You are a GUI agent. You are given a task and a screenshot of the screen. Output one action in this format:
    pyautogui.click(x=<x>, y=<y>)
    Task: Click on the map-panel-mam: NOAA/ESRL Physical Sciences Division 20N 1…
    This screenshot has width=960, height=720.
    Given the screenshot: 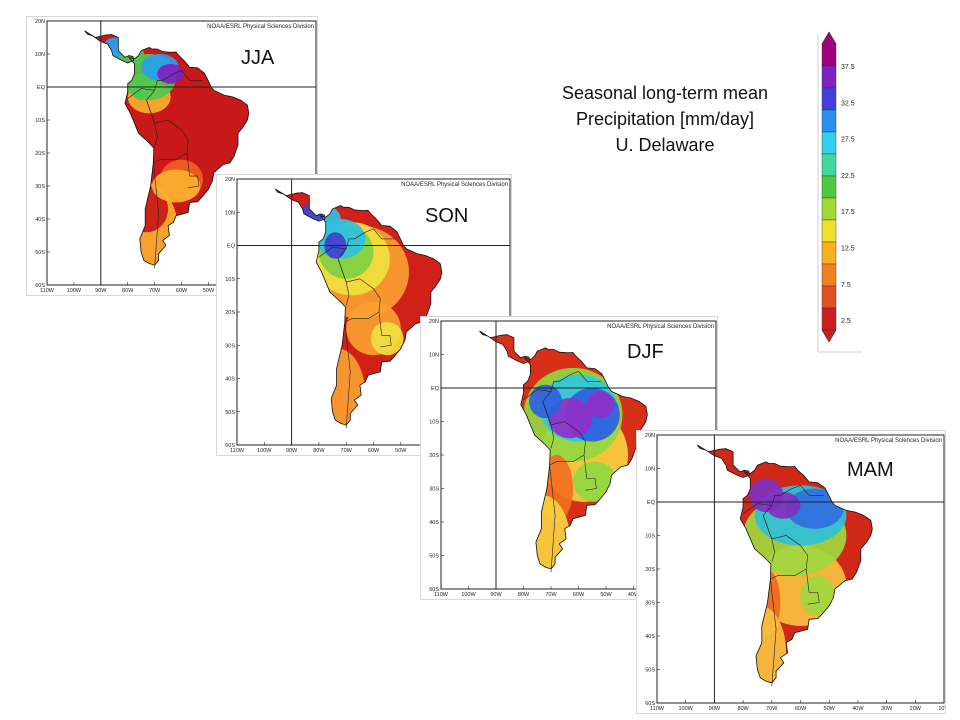 What is the action you would take?
    pyautogui.click(x=791, y=572)
    